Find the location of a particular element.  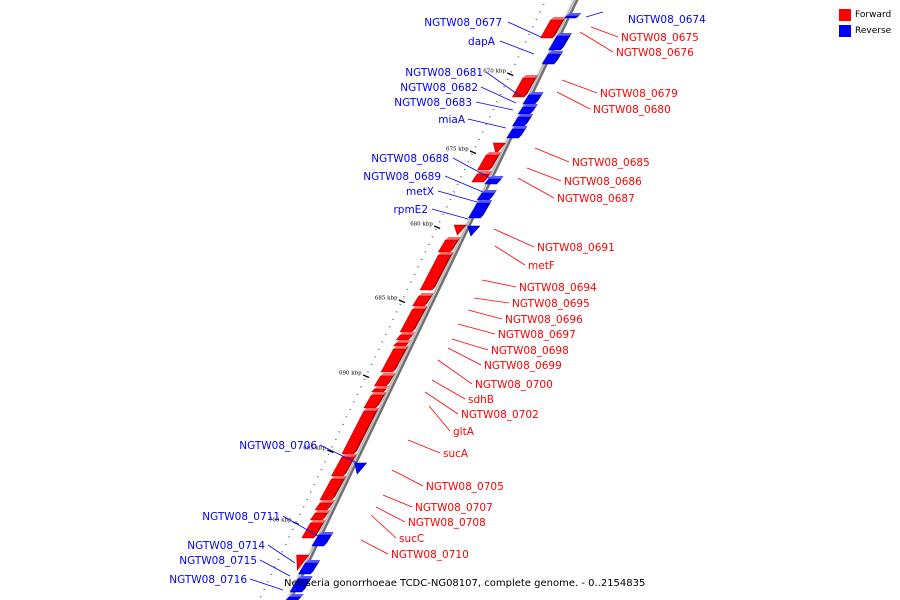

kbp-tick-label: 685 kbp is located at coordinates (386, 299).